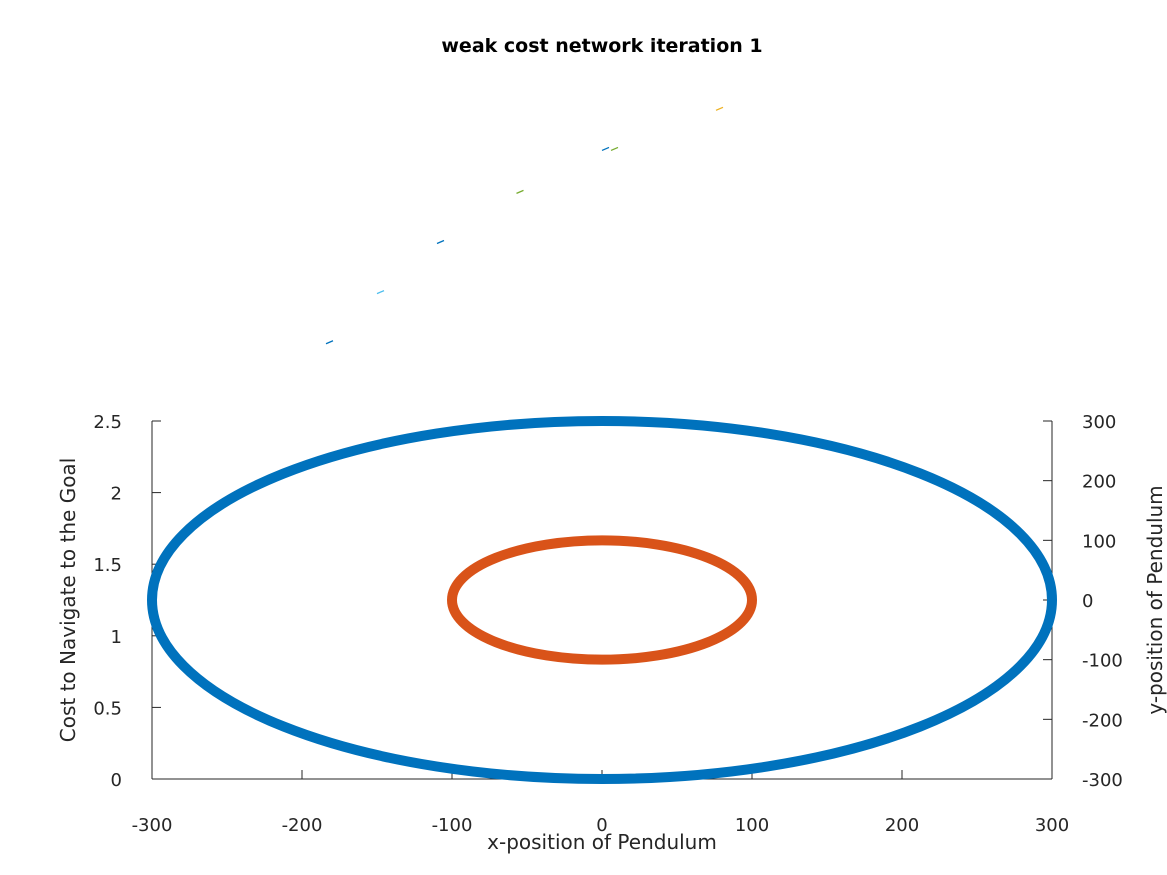 Image resolution: width=1167 pixels, height=875 pixels. I want to click on left-y-tick-label: 1.5, so click(107, 565).